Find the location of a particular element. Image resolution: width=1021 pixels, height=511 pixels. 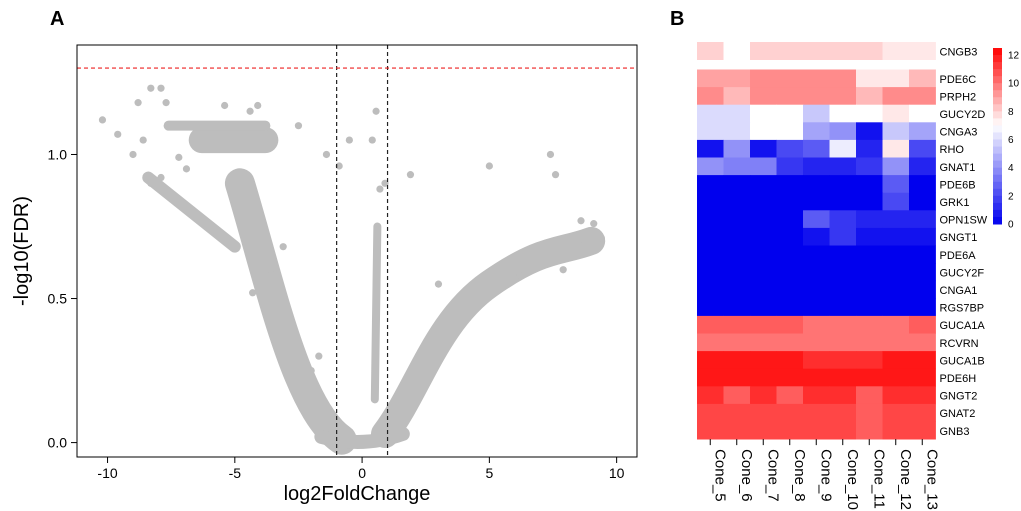

legend-tick-label: 0 is located at coordinates (1011, 225).